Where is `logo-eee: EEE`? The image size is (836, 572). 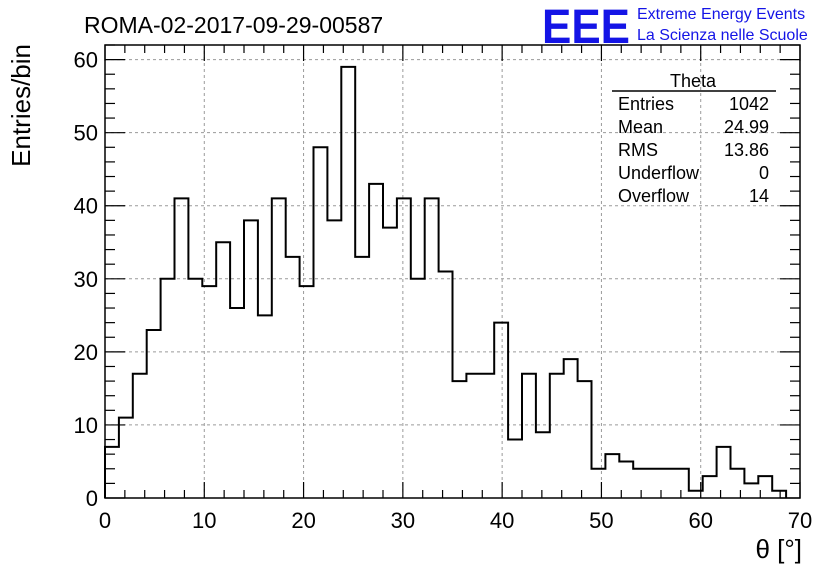 logo-eee: EEE is located at coordinates (586, 27).